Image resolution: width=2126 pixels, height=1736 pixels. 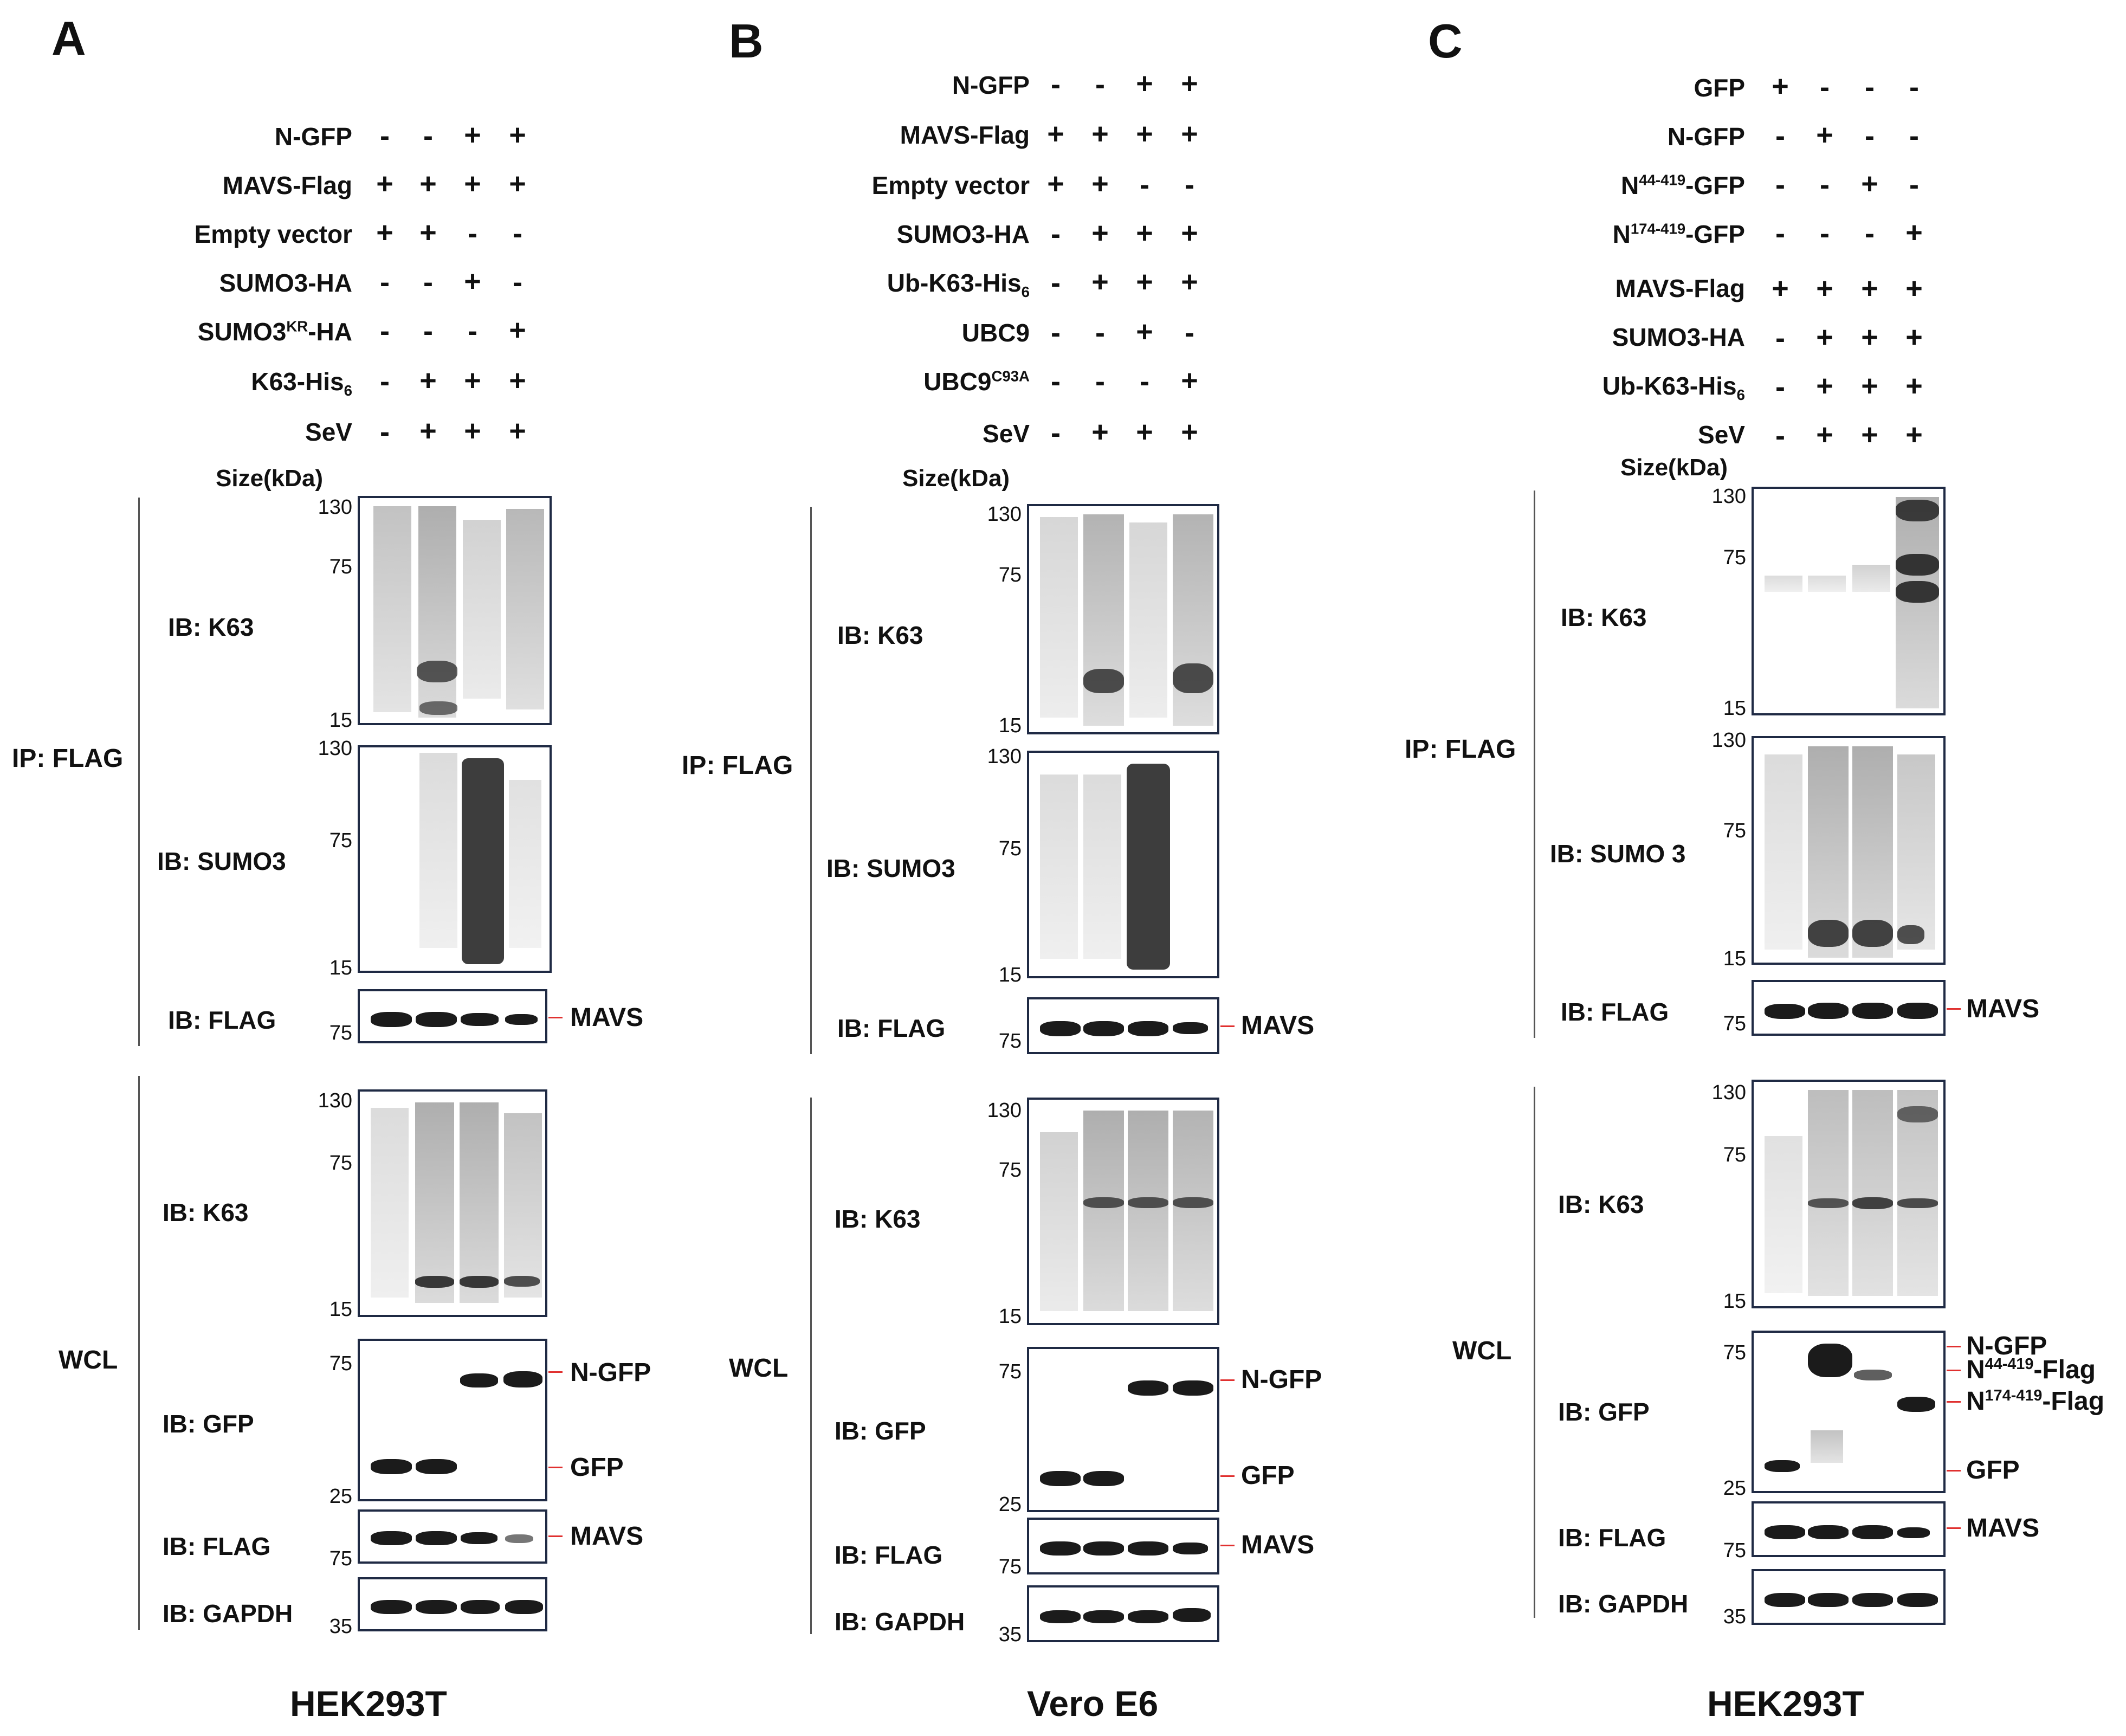 I want to click on cell-line-a: HEK293T, so click(x=368, y=1703).